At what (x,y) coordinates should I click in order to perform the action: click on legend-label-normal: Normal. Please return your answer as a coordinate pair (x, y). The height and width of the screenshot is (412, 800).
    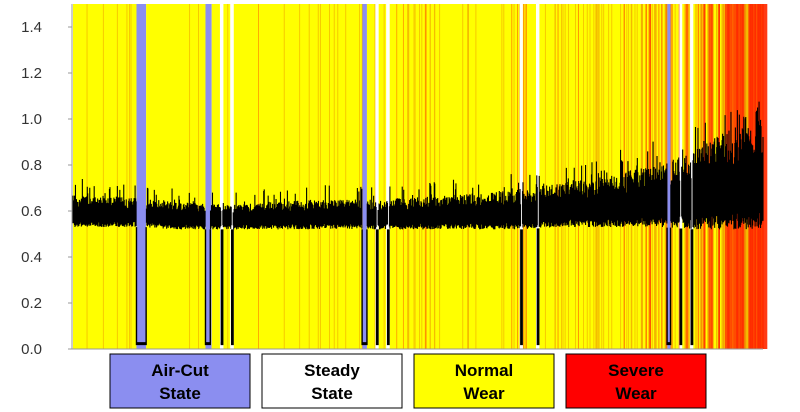
    Looking at the image, I should click on (484, 370).